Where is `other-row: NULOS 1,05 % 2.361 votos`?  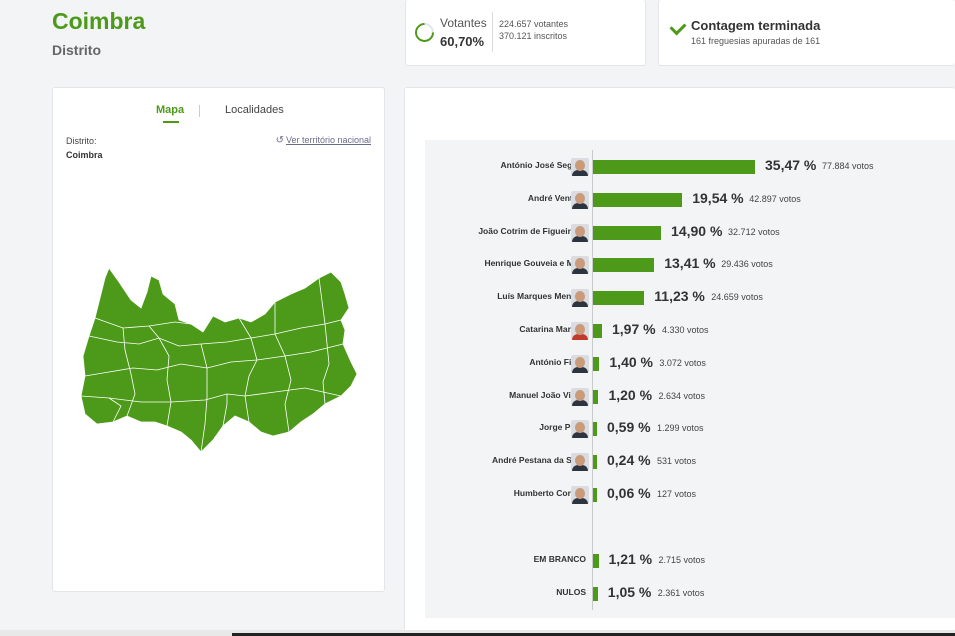
other-row: NULOS 1,05 % 2.361 votos is located at coordinates (690, 594).